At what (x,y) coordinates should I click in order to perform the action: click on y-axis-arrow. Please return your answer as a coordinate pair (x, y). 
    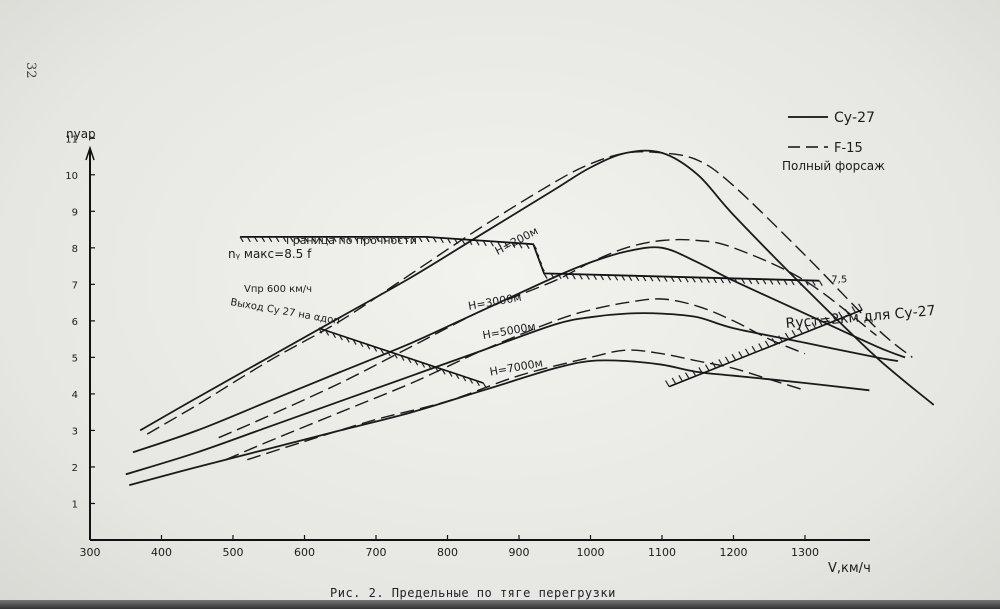
    Looking at the image, I should click on (90, 153).